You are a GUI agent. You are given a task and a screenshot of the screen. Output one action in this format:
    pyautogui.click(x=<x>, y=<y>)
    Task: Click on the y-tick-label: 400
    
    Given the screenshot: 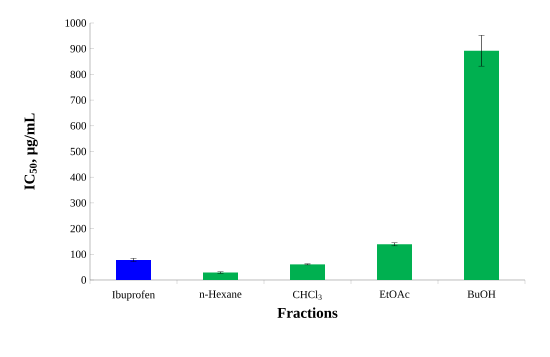 What is the action you would take?
    pyautogui.click(x=78, y=177)
    